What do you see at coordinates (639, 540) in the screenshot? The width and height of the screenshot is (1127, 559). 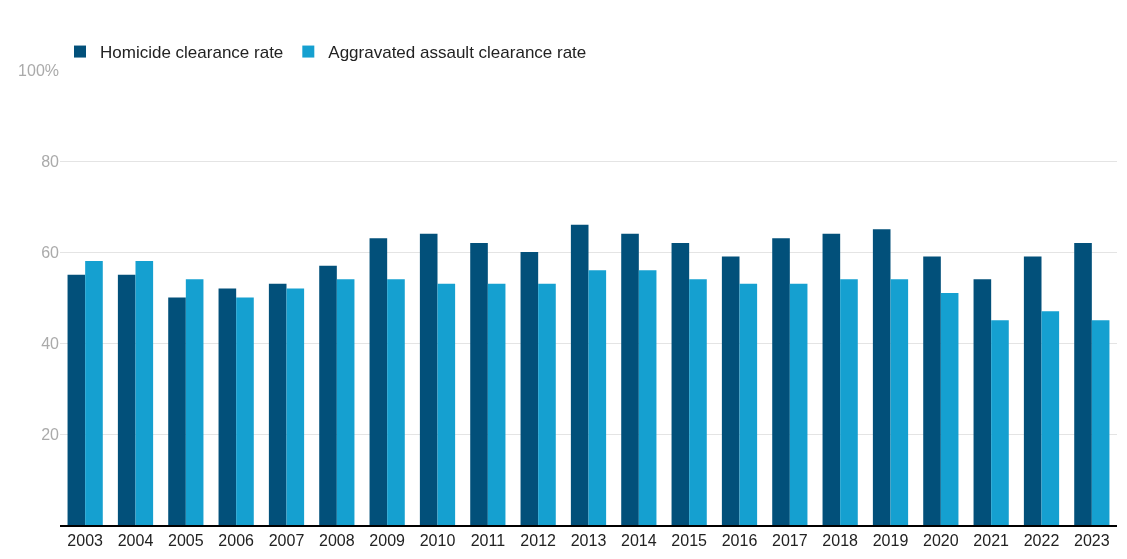 I see `x-tick-label: 2014` at bounding box center [639, 540].